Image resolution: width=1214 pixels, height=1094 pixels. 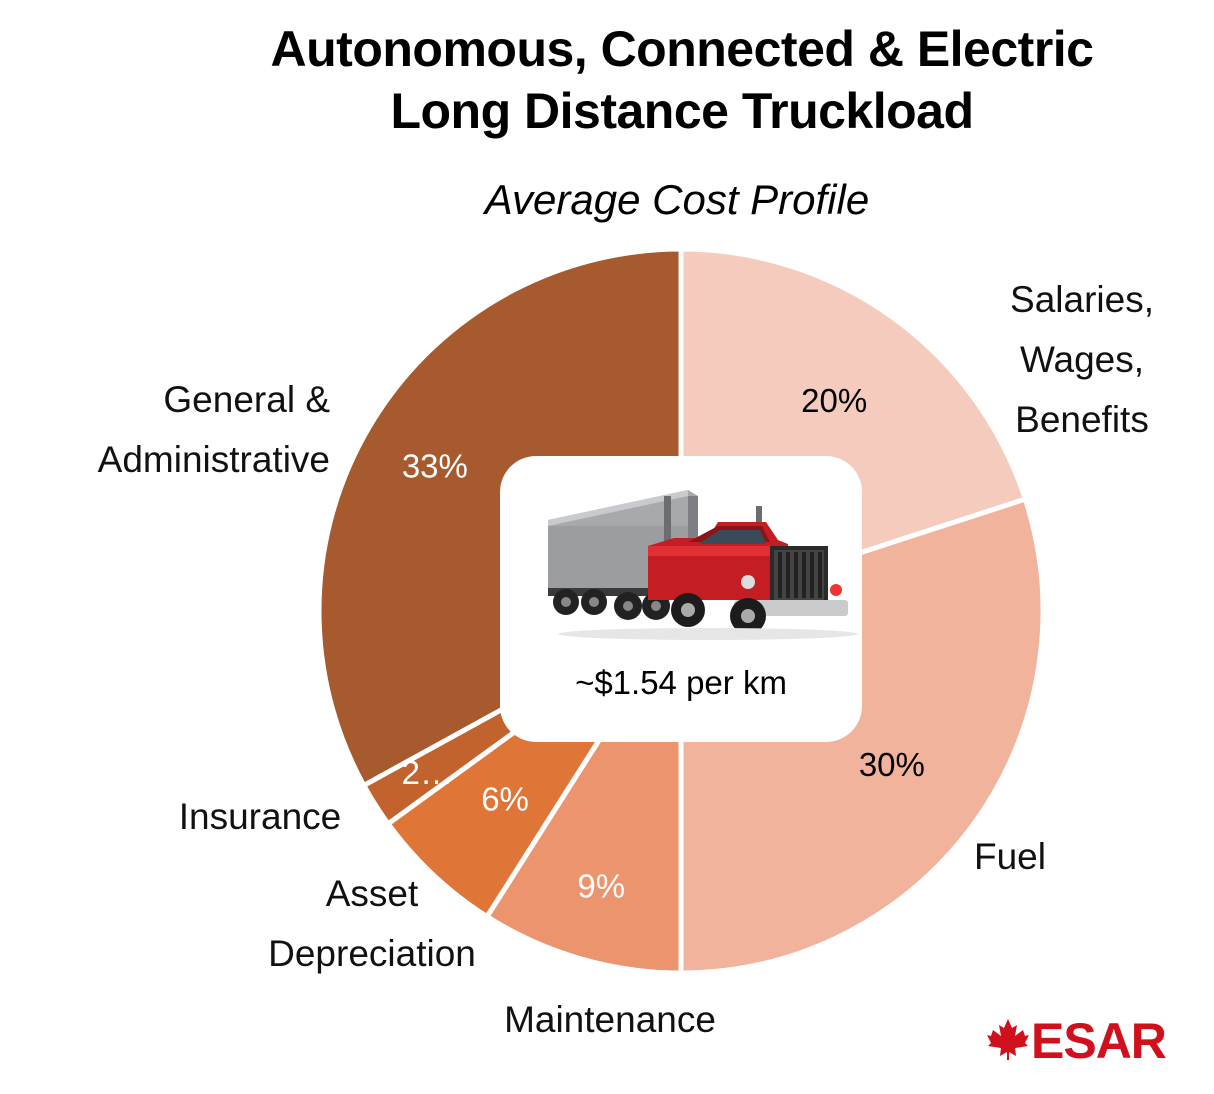 I want to click on pie-value-label-2: 9%, so click(x=601, y=886).